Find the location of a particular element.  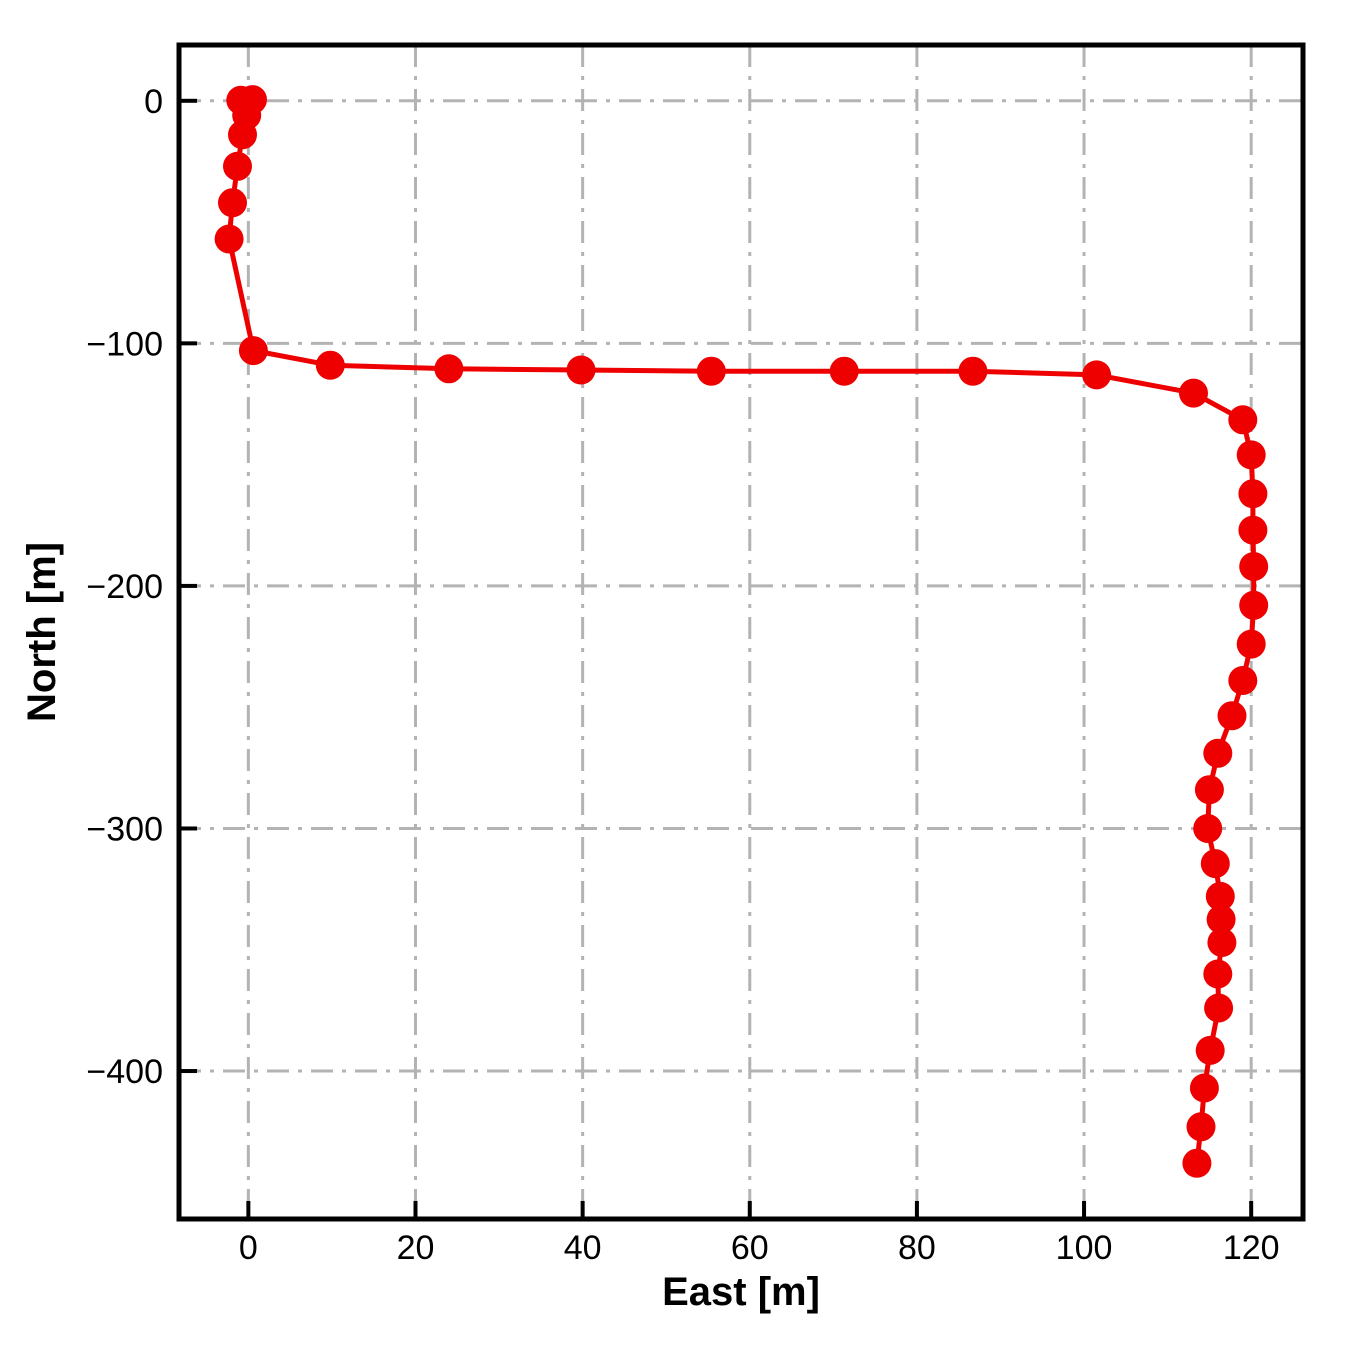

x-axis-label: East [m] is located at coordinates (741, 1292).